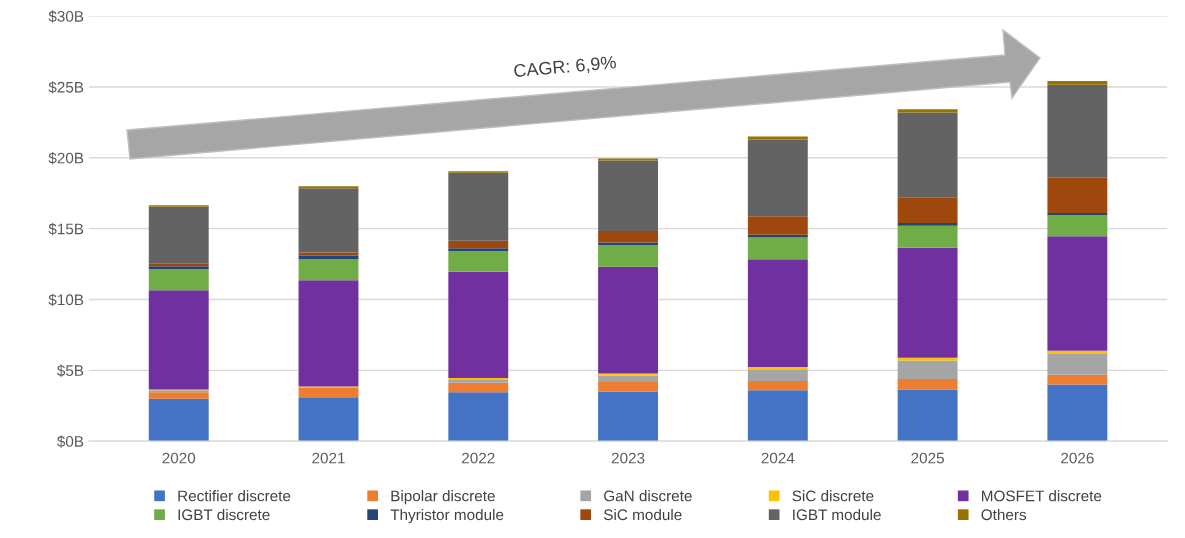  Describe the element at coordinates (234, 496) in the screenshot. I see `legend-label: Rectifier discrete` at that location.